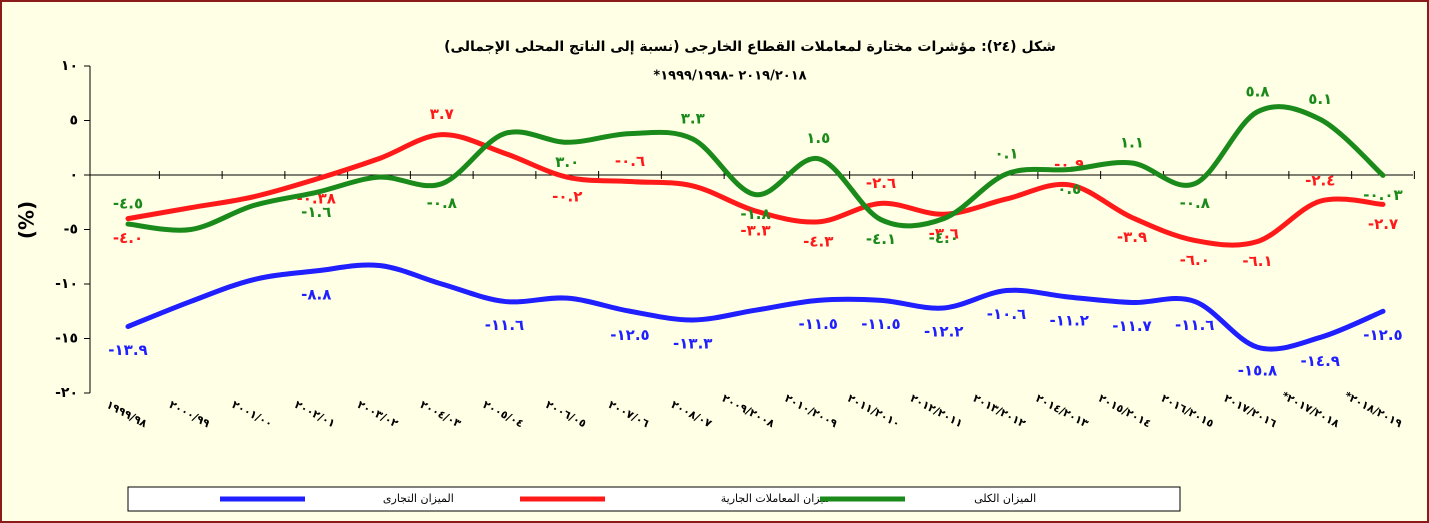 Image resolution: width=1429 pixels, height=523 pixels. Describe the element at coordinates (567, 162) in the screenshot. I see `data-label: ٣.٠` at that location.